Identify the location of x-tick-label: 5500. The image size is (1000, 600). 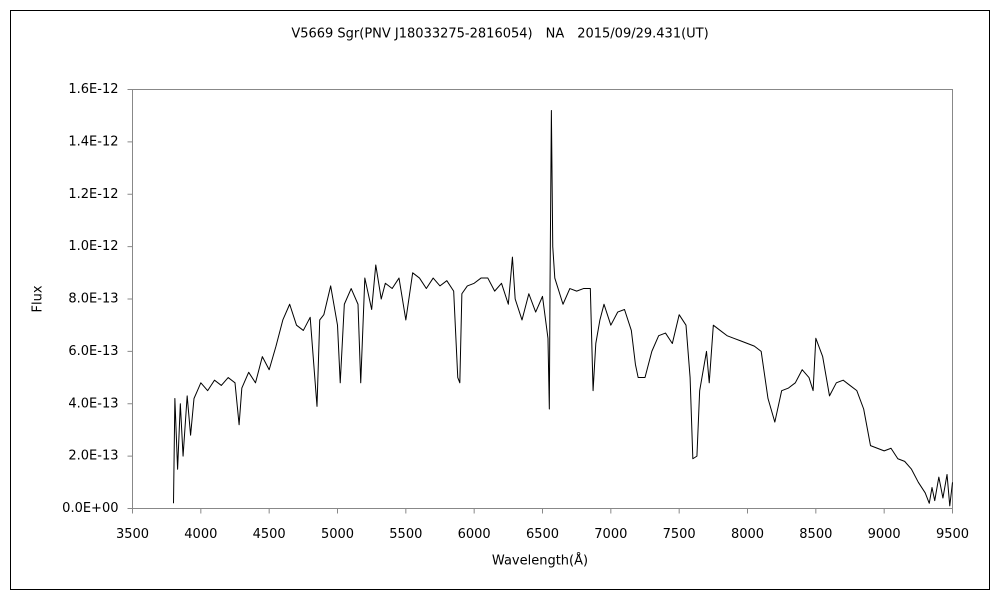
(405, 534).